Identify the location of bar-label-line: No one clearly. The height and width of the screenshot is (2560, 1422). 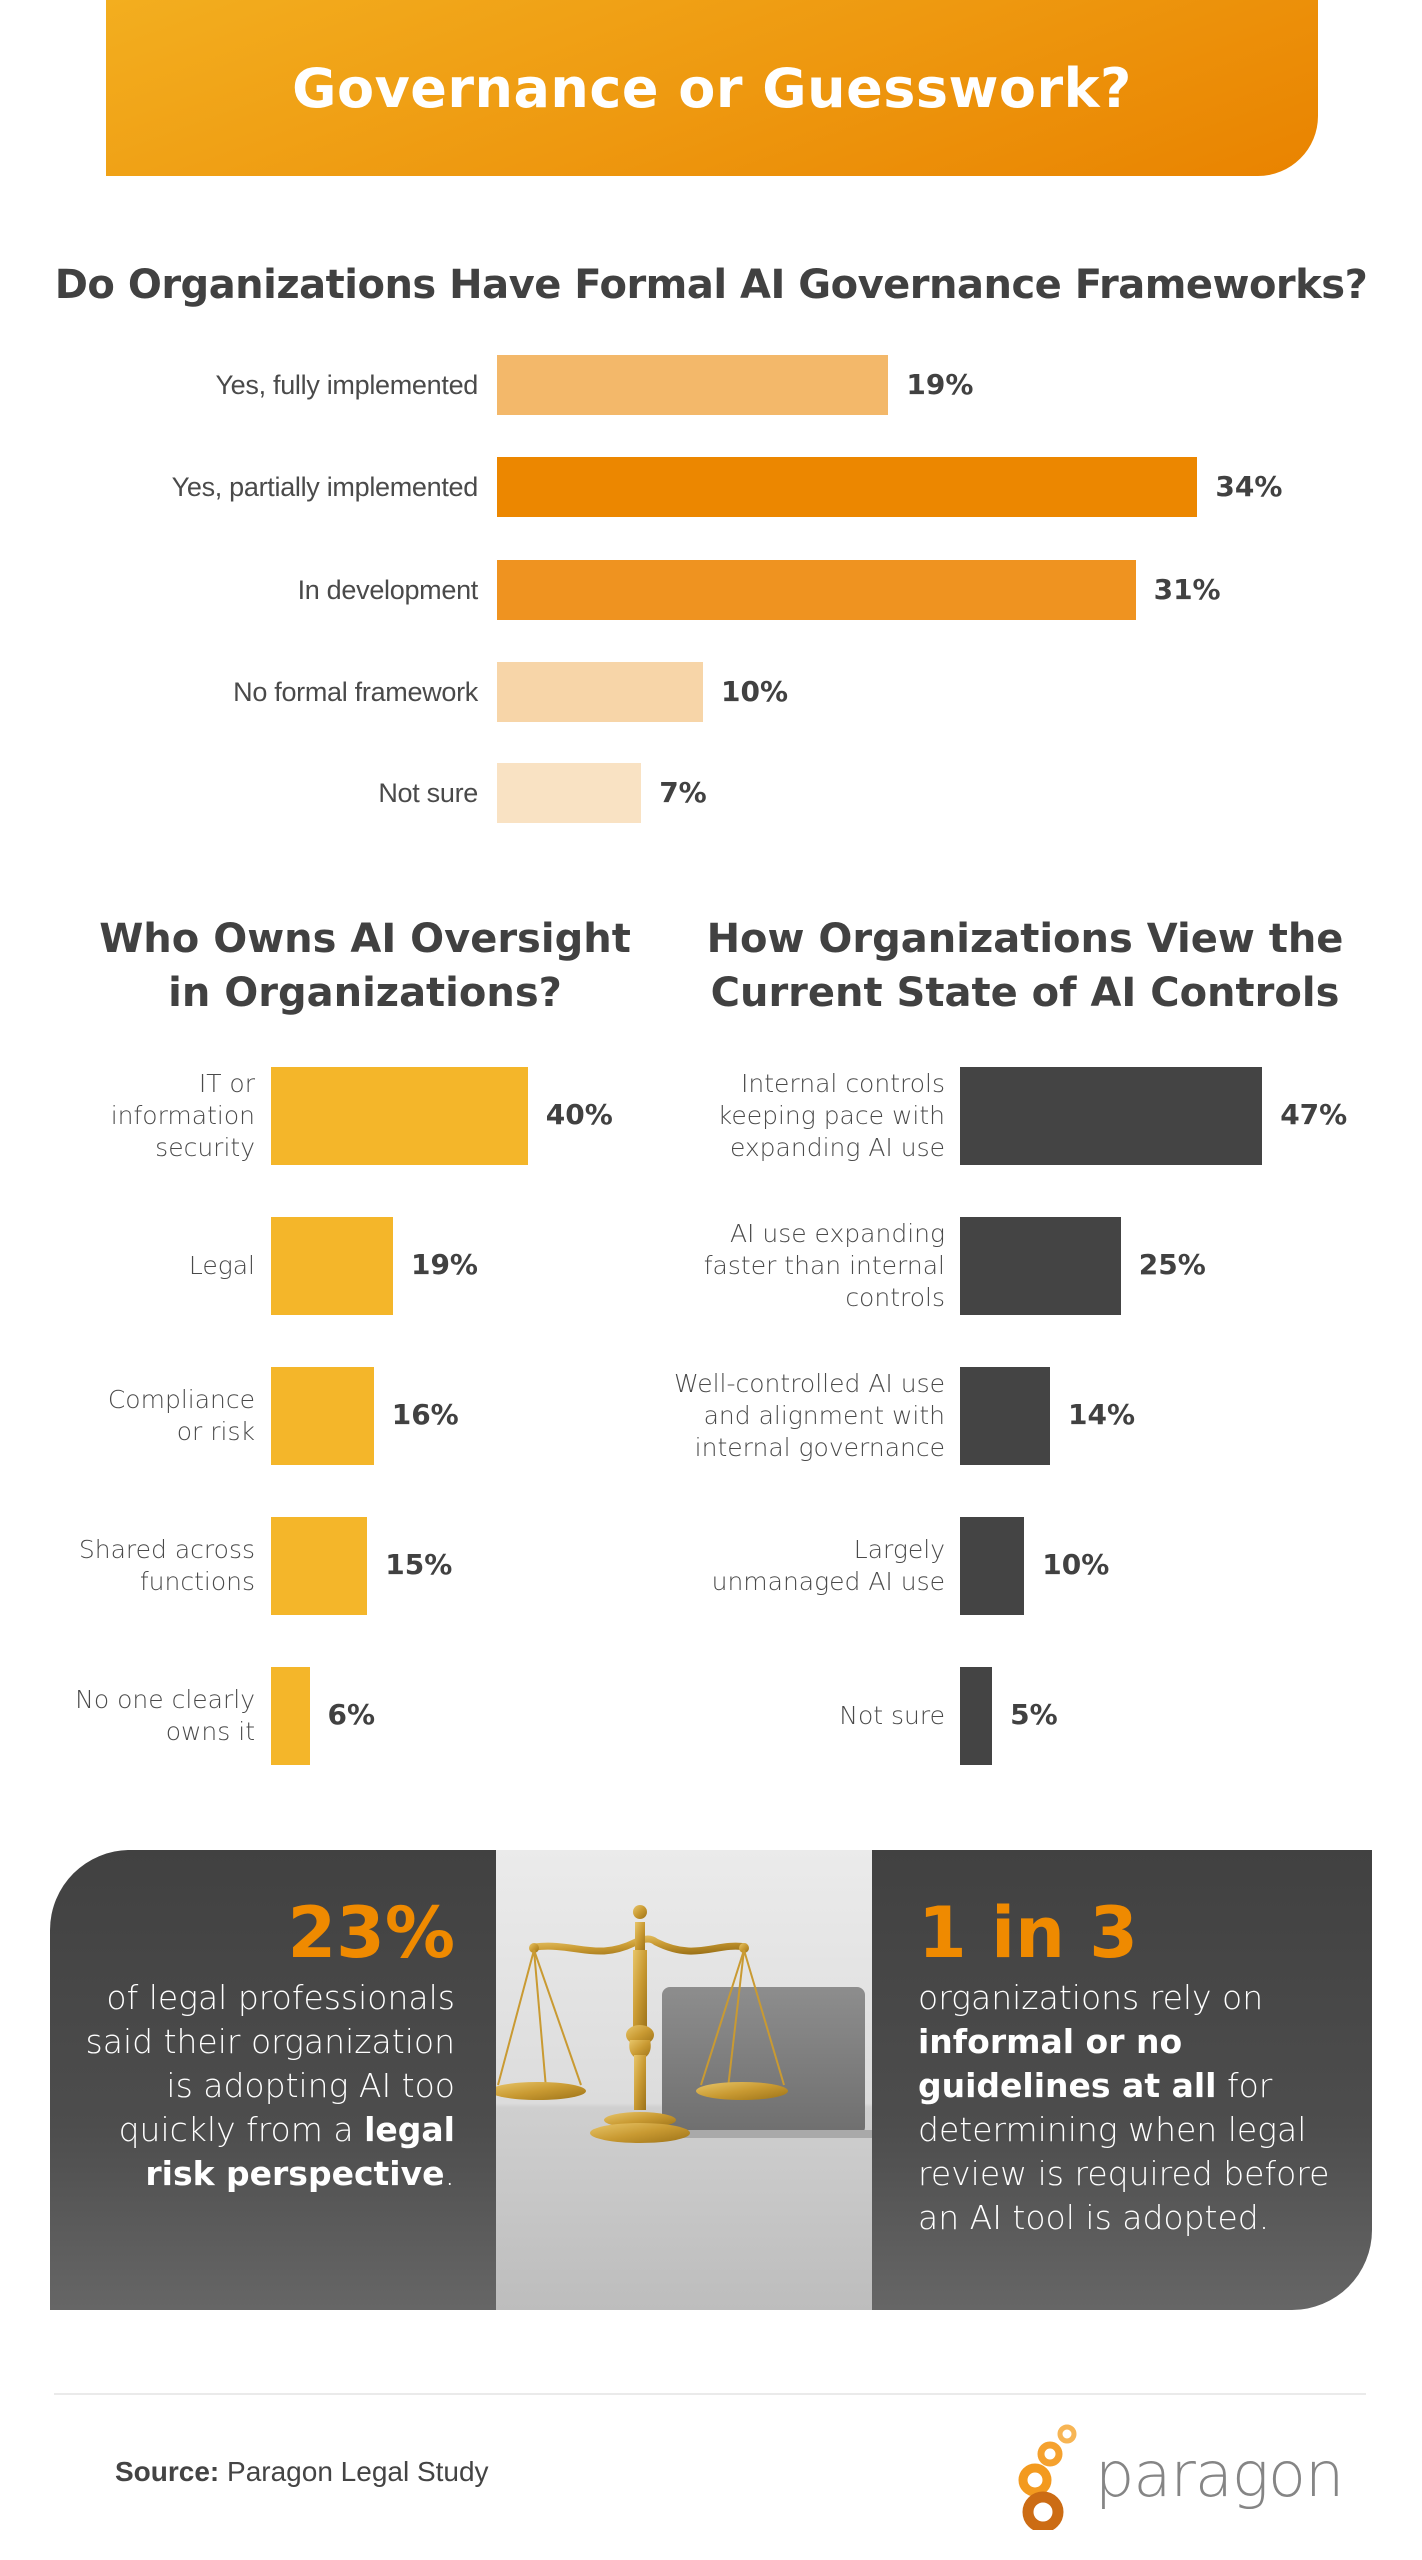
(165, 1699).